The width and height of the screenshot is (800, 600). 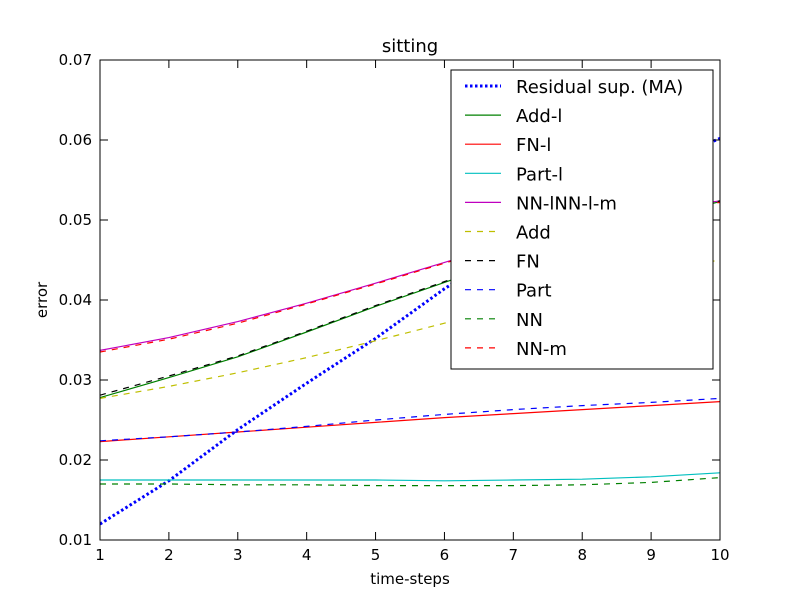 What do you see at coordinates (582, 555) in the screenshot?
I see `x-tick-label: 8` at bounding box center [582, 555].